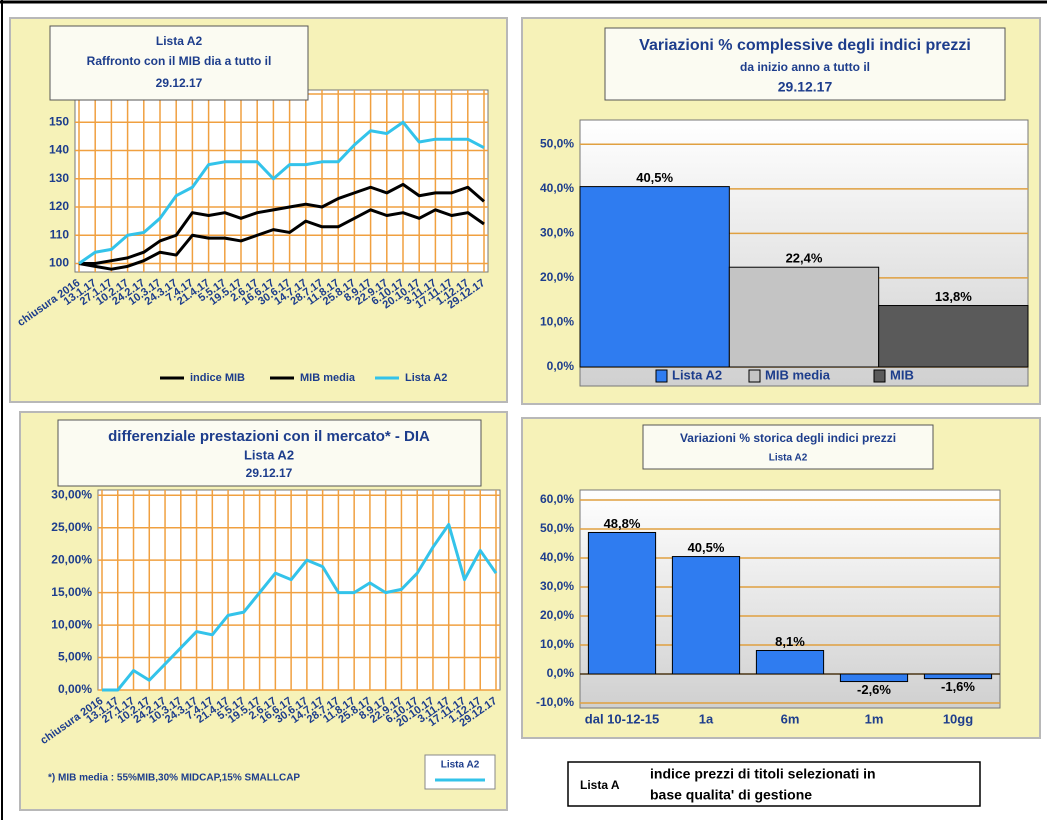 The image size is (1047, 820). I want to click on legend-label: indice MIB, so click(217, 378).